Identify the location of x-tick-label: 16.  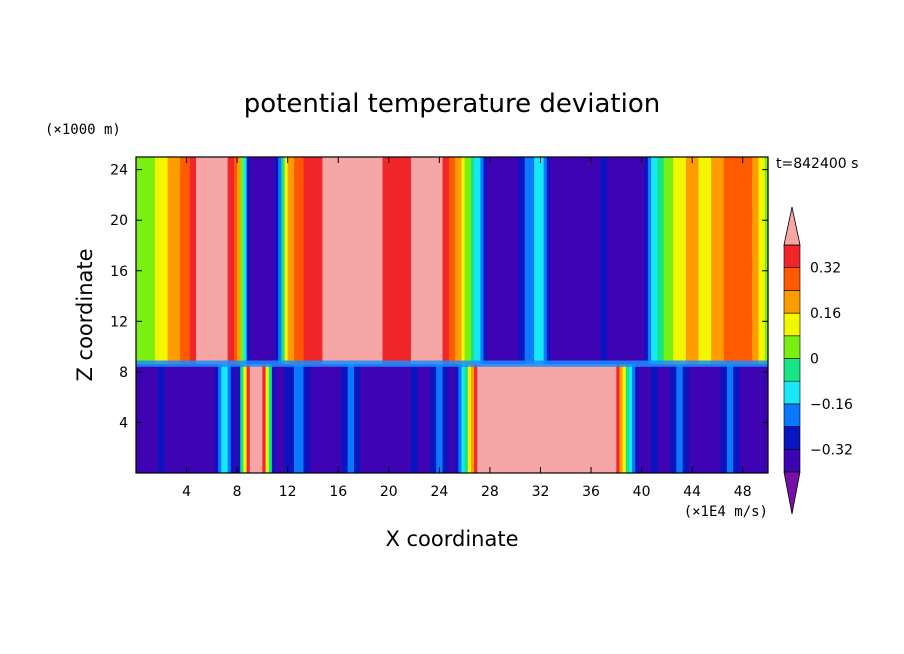
(338, 492).